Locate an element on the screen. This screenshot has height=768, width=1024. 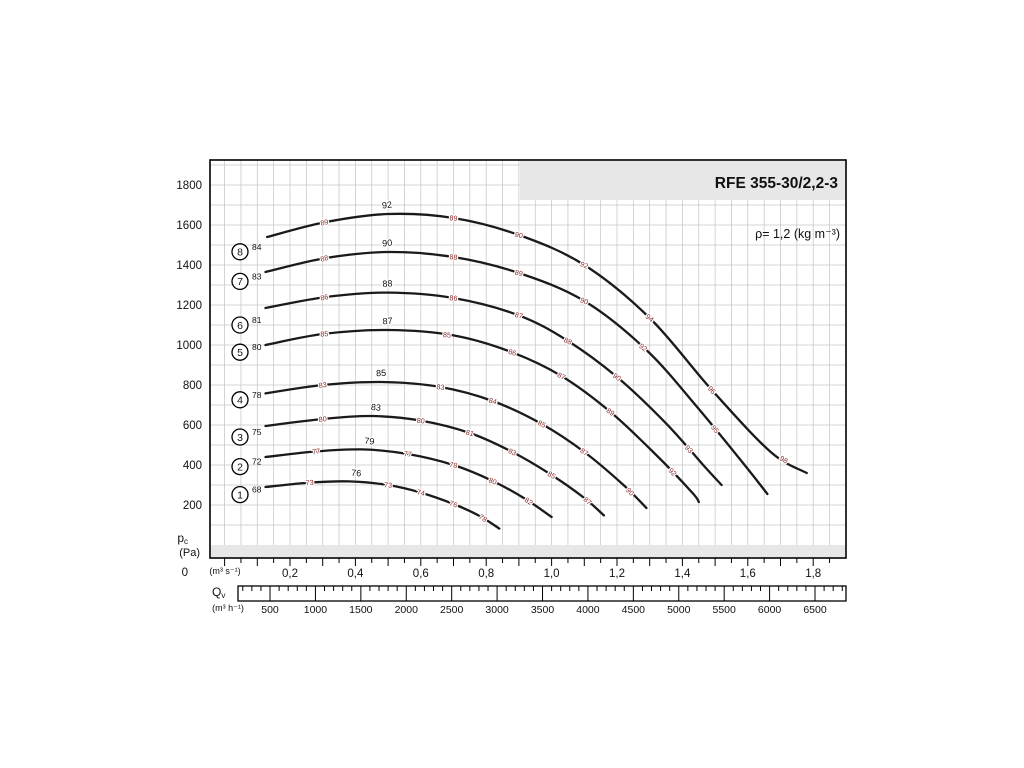
x-ms-tick-label: 1,8 is located at coordinates (813, 574).